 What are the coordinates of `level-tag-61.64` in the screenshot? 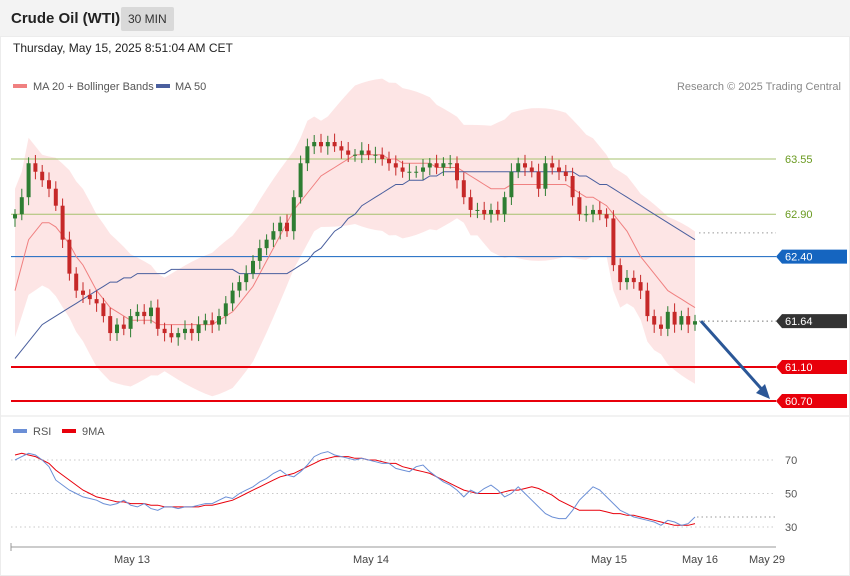 It's located at (811, 321).